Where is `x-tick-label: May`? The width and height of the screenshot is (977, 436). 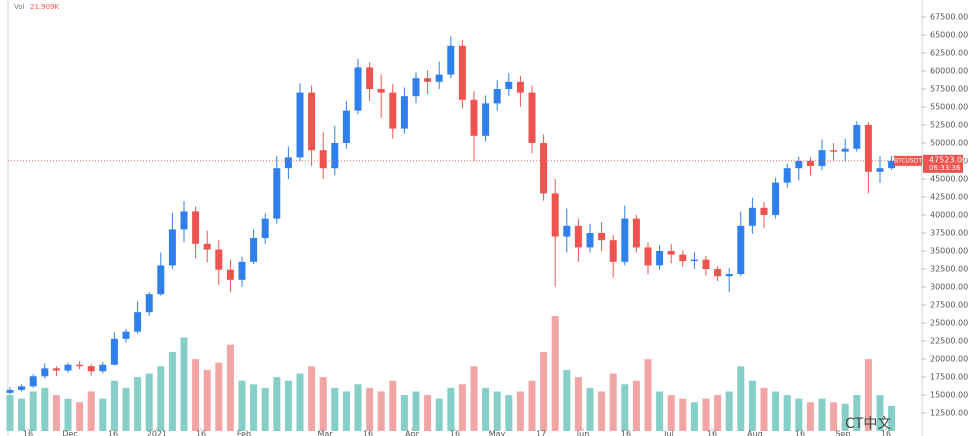
x-tick-label: May is located at coordinates (497, 433).